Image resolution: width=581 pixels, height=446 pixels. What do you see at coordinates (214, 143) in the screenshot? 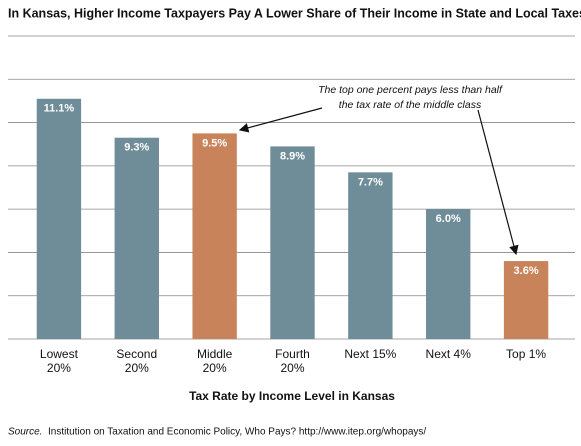
I see `value-label: 9.5%` at bounding box center [214, 143].